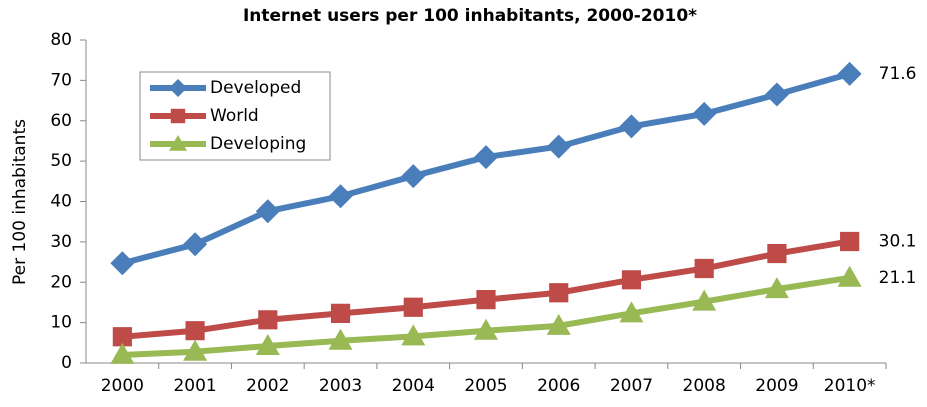  Describe the element at coordinates (898, 278) in the screenshot. I see `data-label: 21.1` at that location.